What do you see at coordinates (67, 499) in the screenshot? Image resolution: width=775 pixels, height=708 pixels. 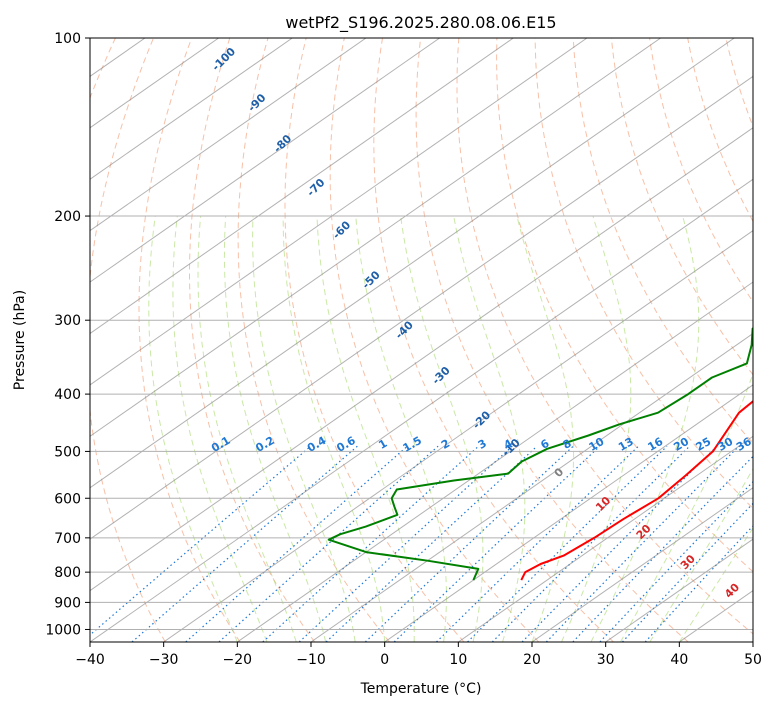 I see `y-tick-label: 600` at bounding box center [67, 499].